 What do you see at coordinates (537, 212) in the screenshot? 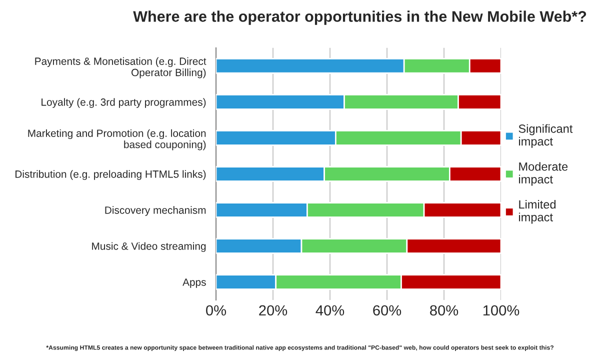
I see `legend-label: Limited impact` at bounding box center [537, 212].